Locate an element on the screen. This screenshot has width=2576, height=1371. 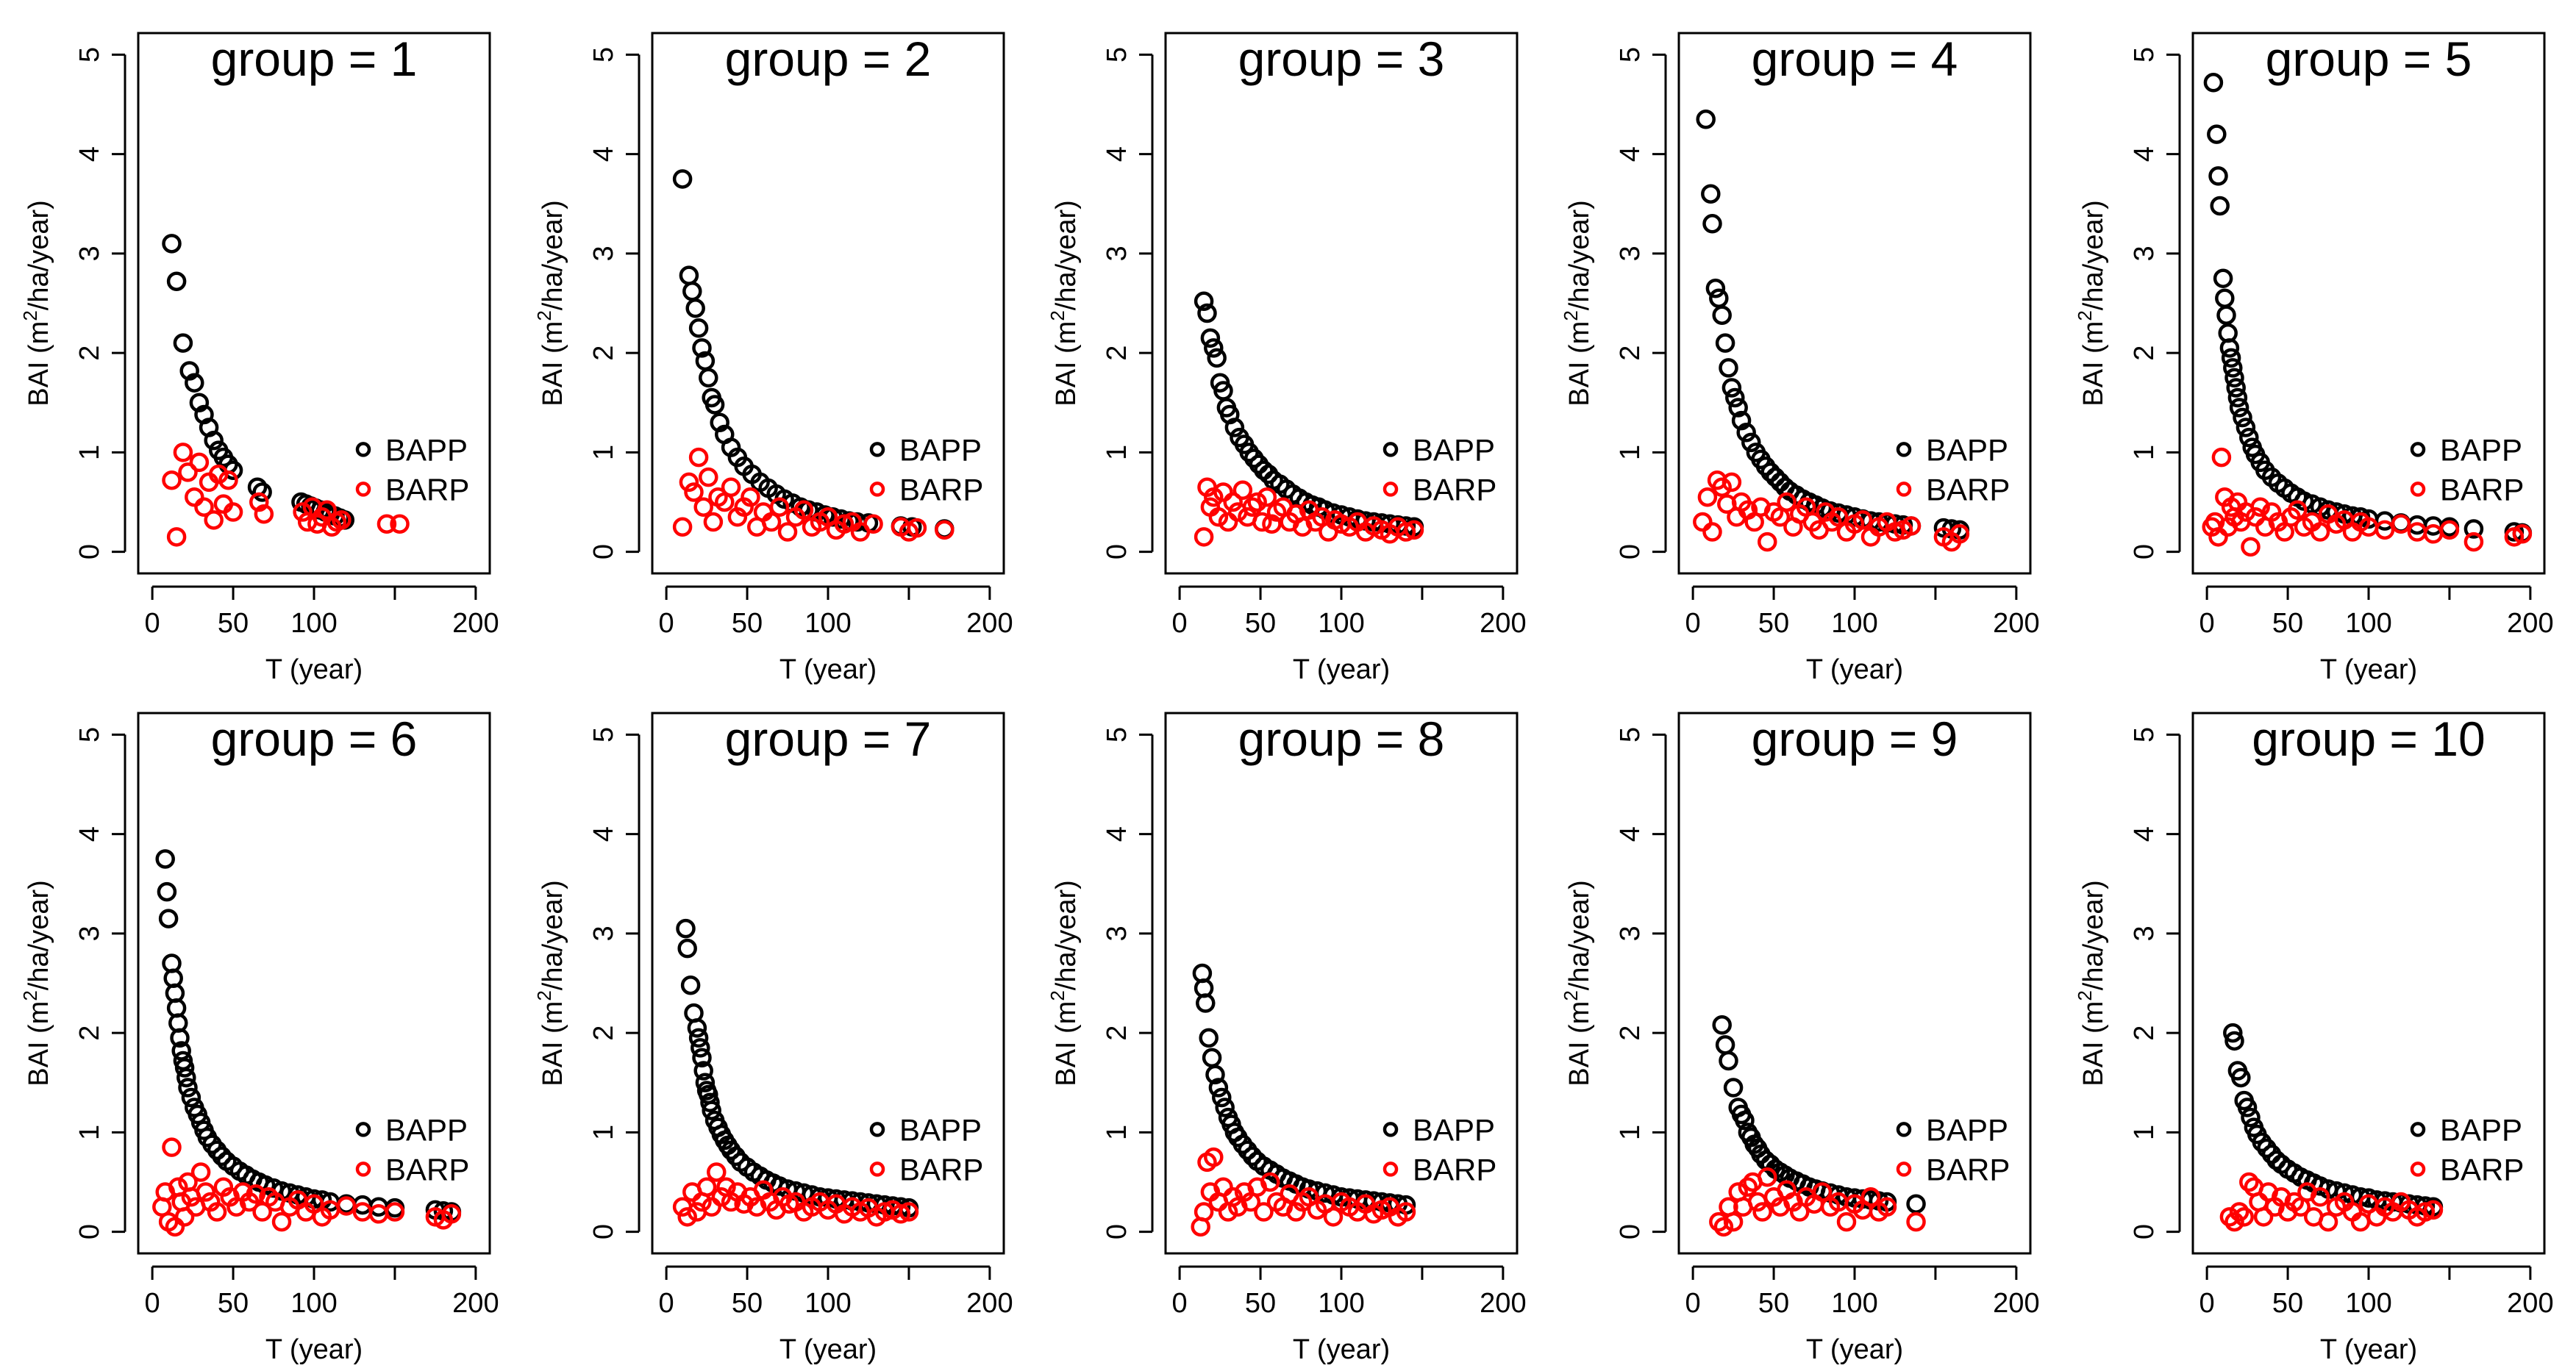
y-axis-label-superscript: 2 is located at coordinates (1057, 315).